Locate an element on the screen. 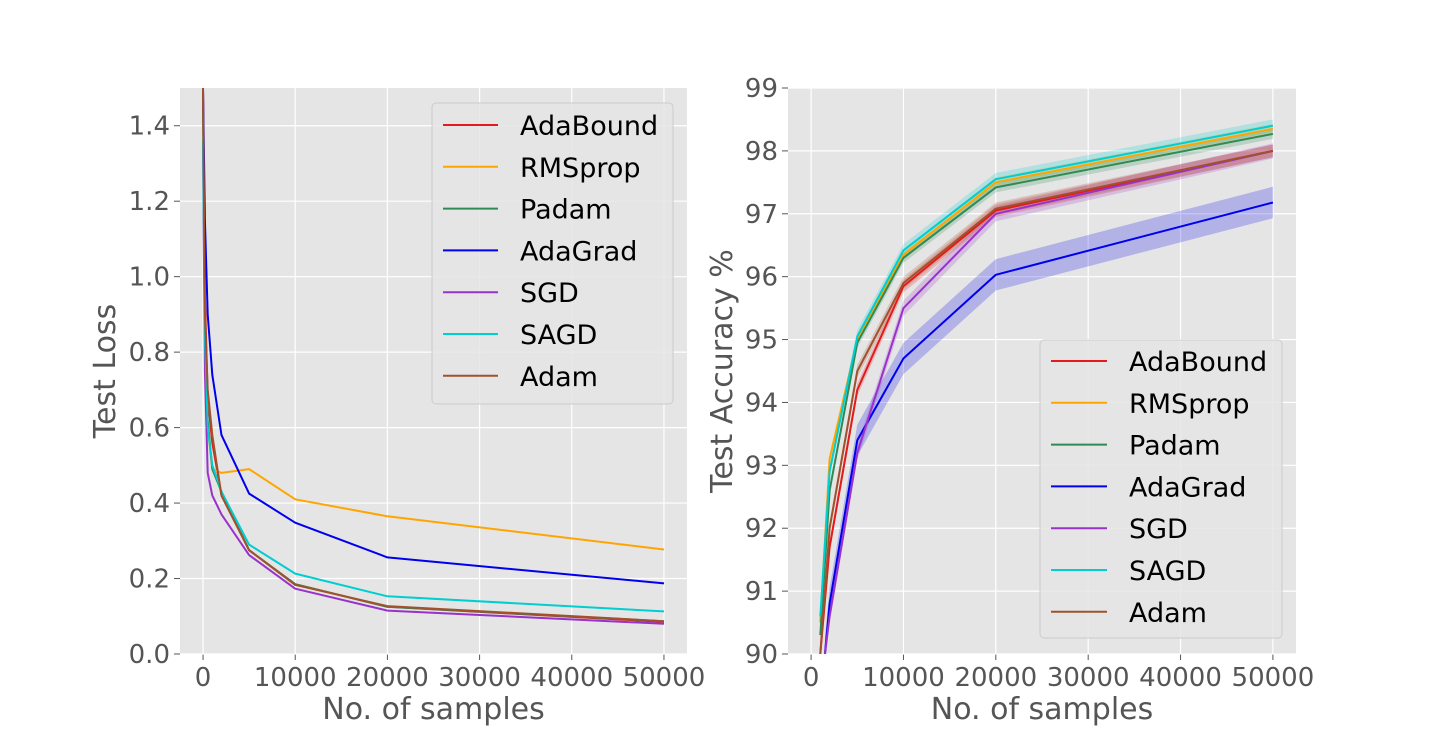  y-tick-label: 0.6 is located at coordinates (149, 429).